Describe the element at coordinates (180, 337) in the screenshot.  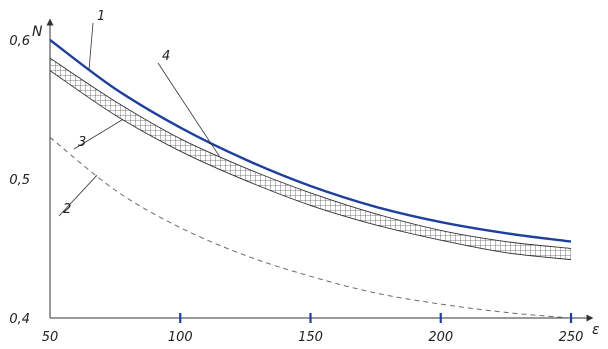
I see `x-tick-label: 100` at that location.